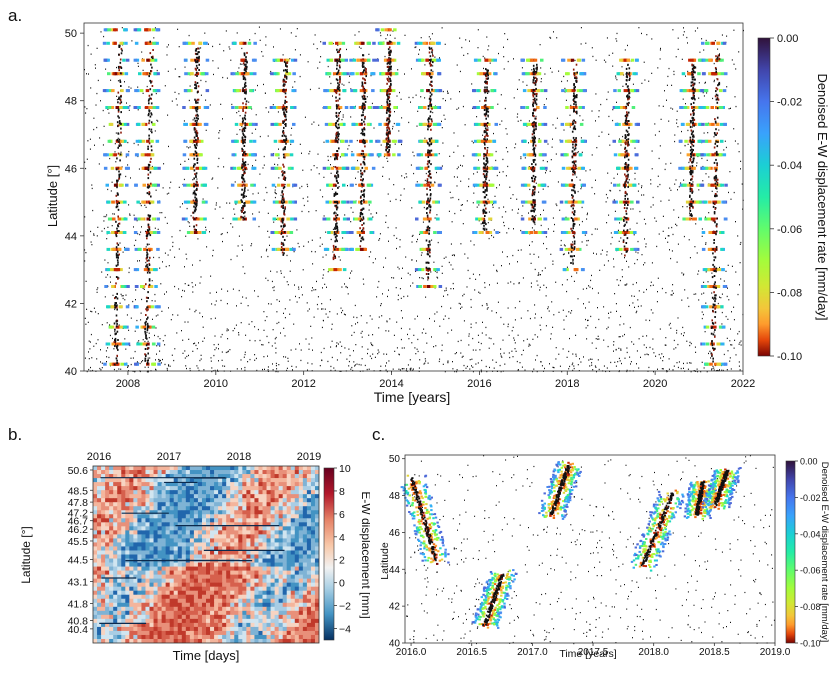  Describe the element at coordinates (15, 15) in the screenshot. I see `panel-letter-a: a.` at that location.